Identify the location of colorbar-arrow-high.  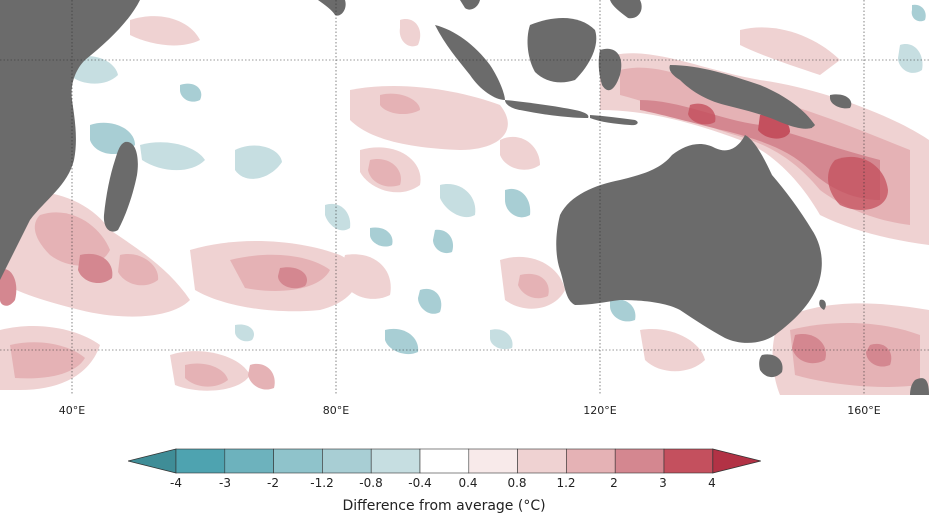
(736, 461).